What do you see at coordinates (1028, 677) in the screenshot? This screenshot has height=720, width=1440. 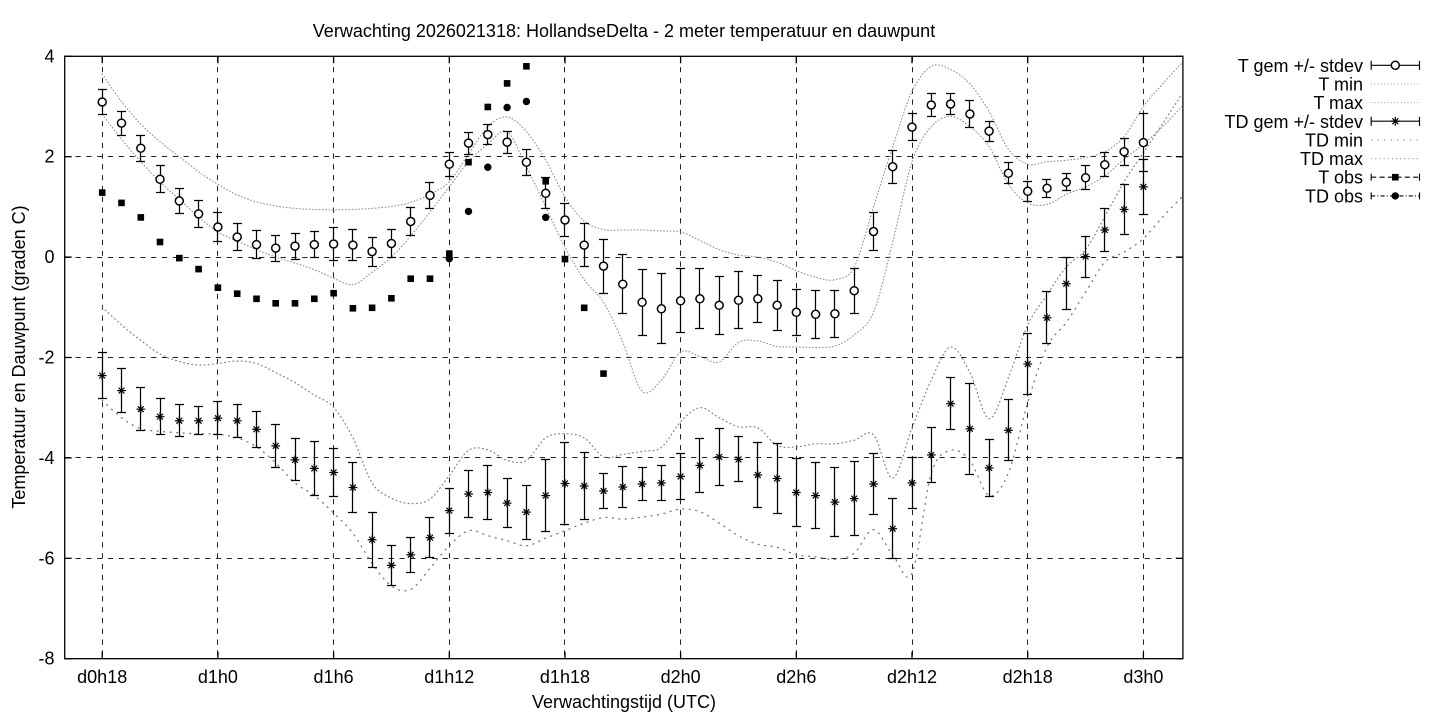 I see `svg-text: d2h18` at bounding box center [1028, 677].